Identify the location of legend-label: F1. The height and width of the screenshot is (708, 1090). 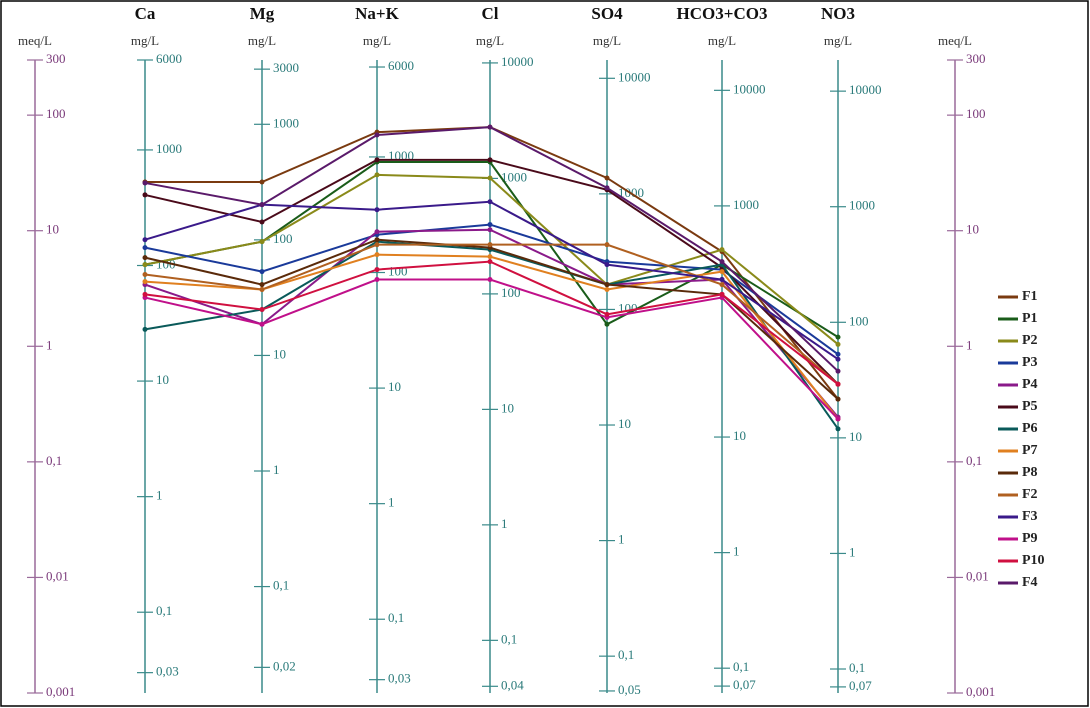
(1030, 296).